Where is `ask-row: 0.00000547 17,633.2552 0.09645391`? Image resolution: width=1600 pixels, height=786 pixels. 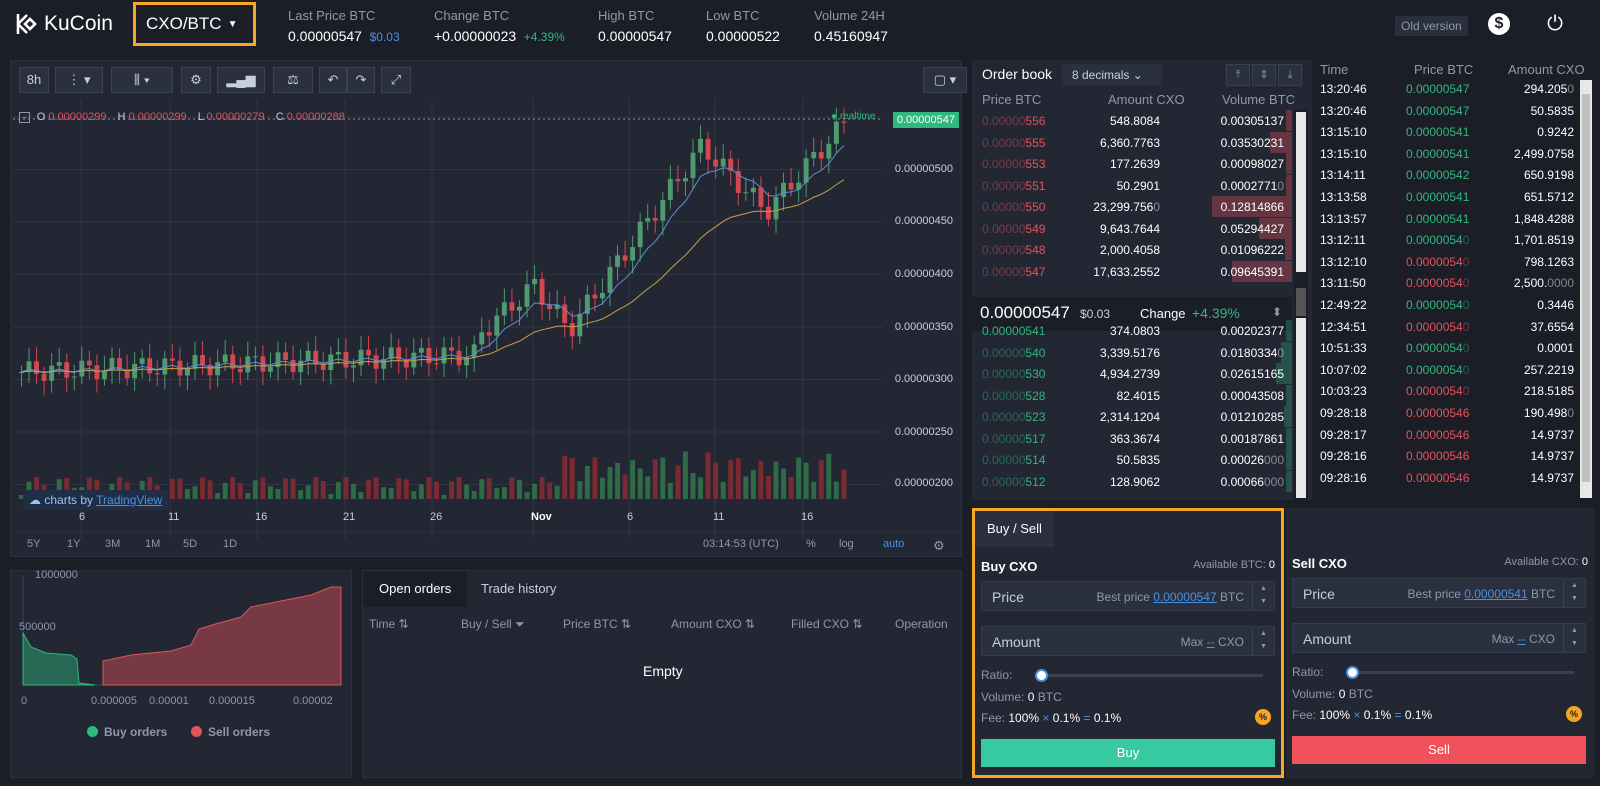 ask-row: 0.00000547 17,633.2552 0.09645391 is located at coordinates (1132, 271).